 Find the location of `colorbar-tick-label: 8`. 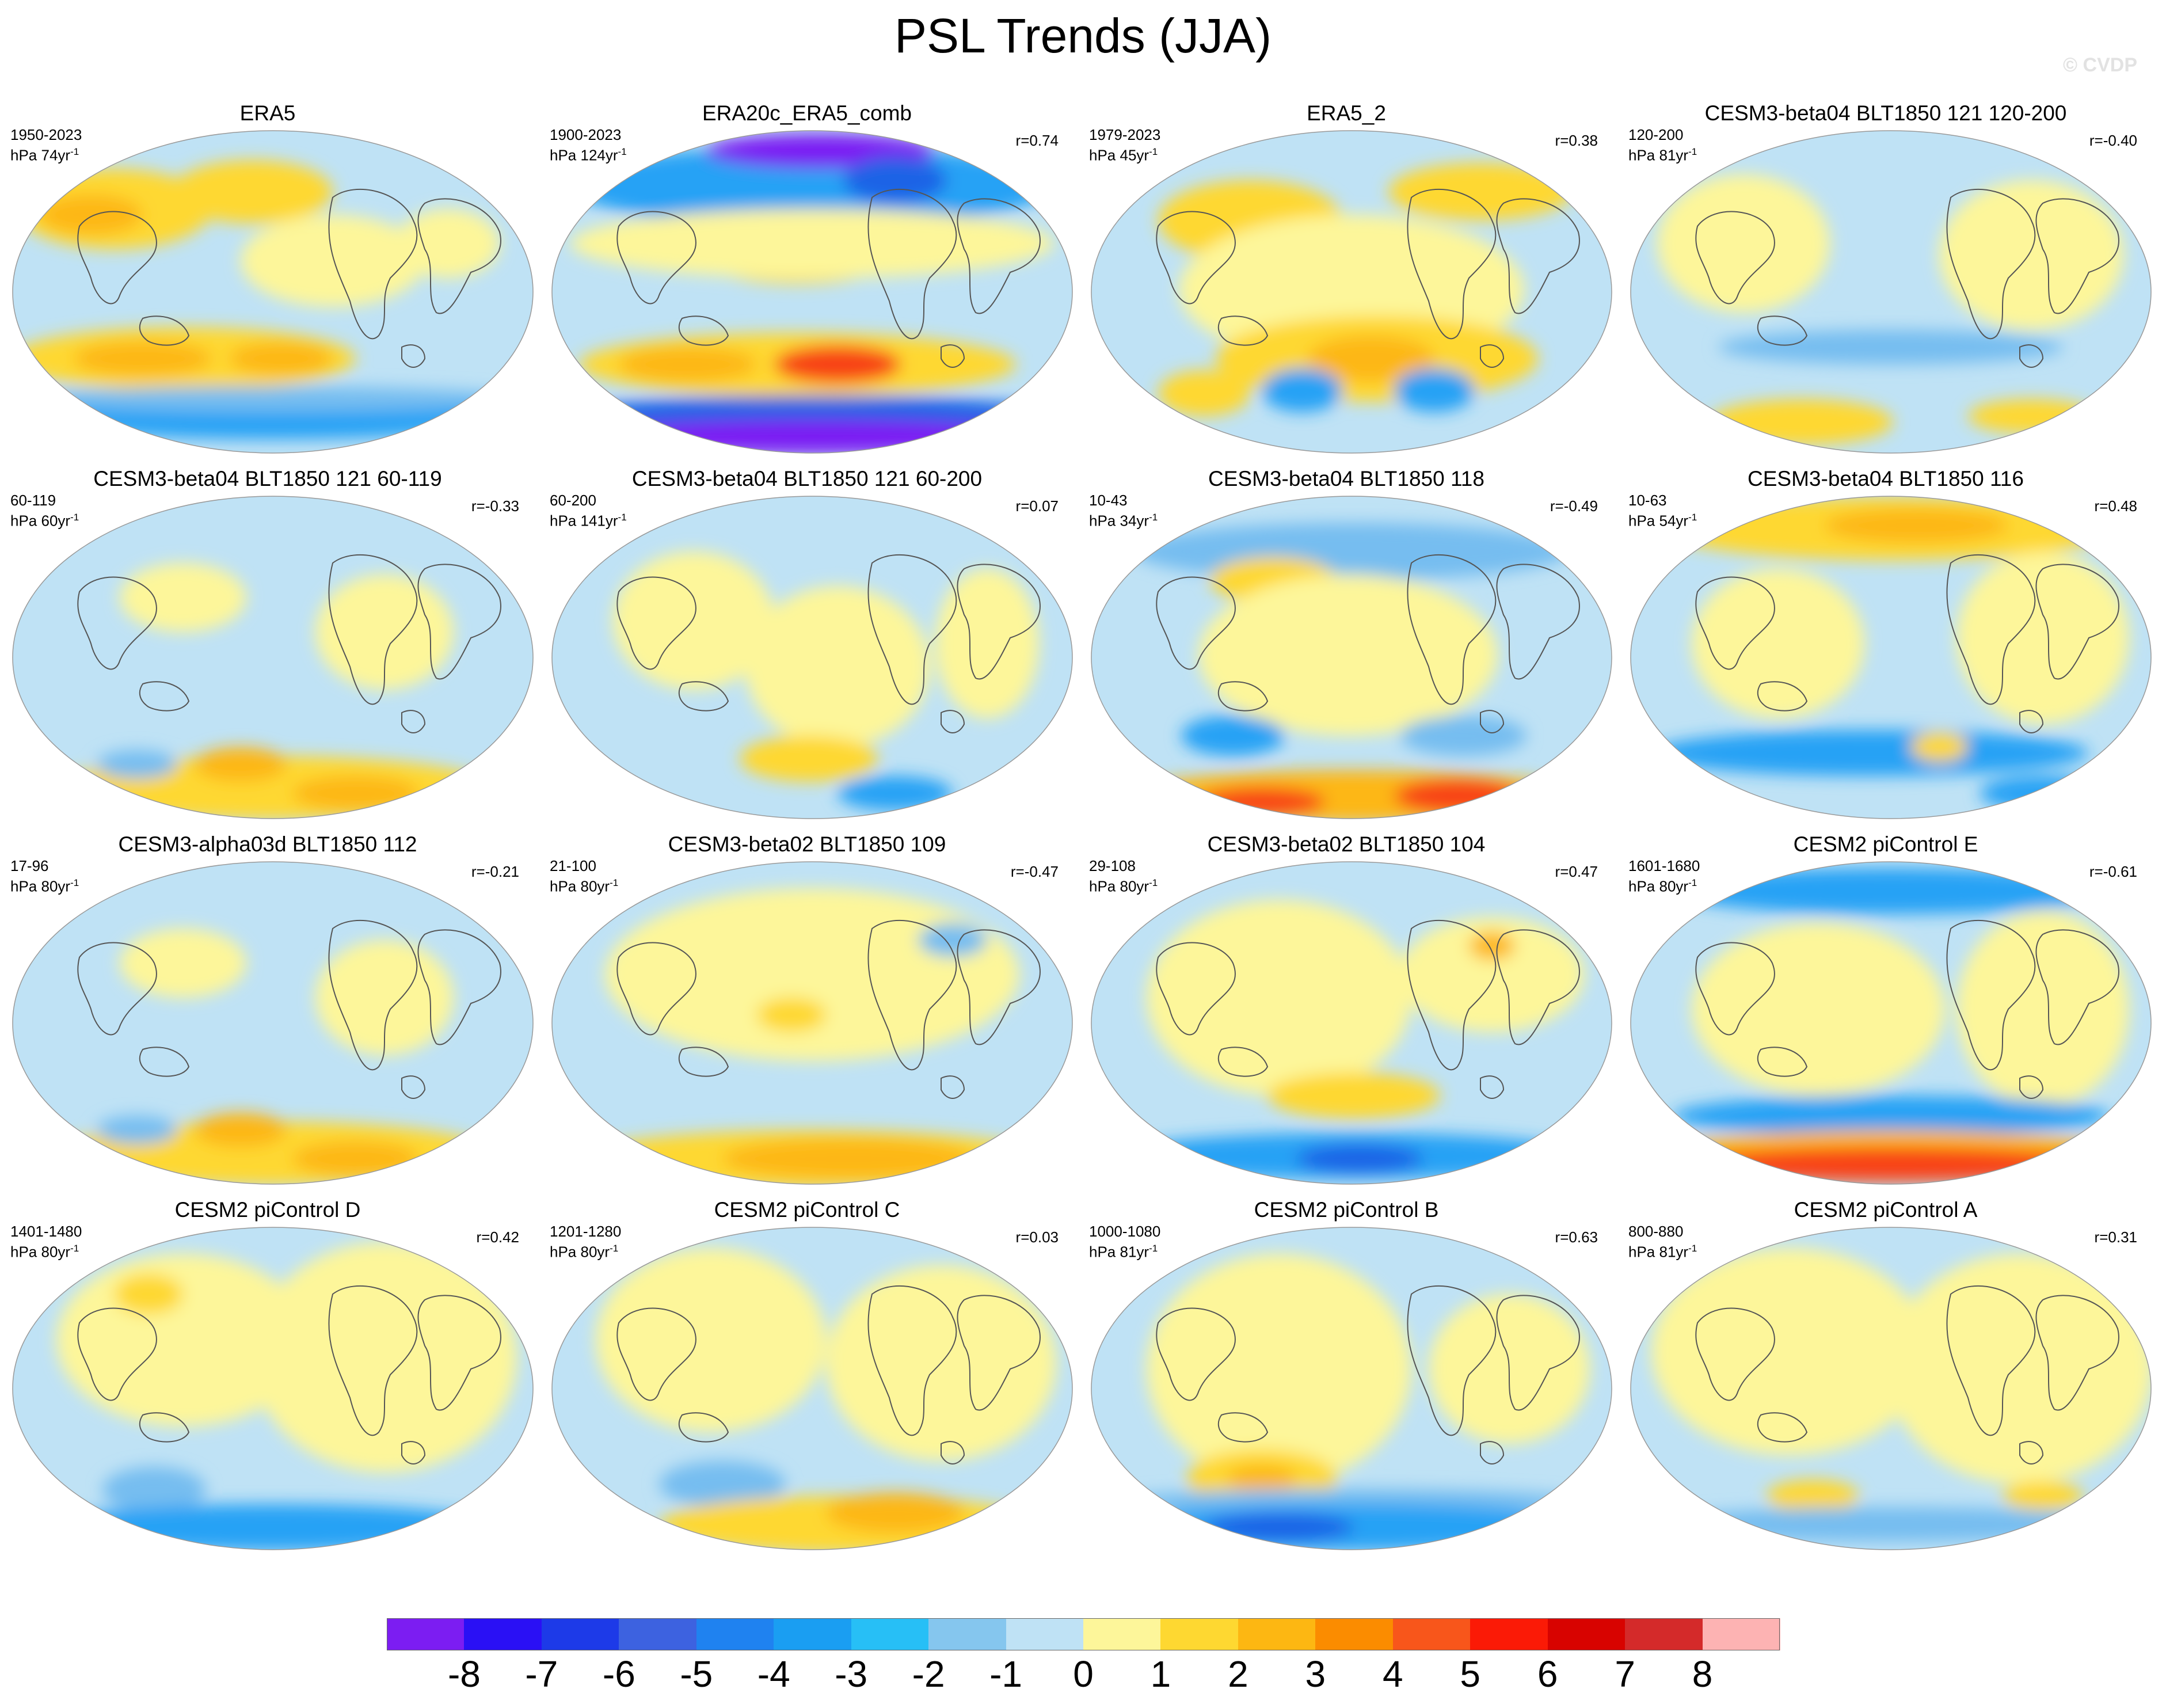

colorbar-tick-label: 8 is located at coordinates (1703, 1674).